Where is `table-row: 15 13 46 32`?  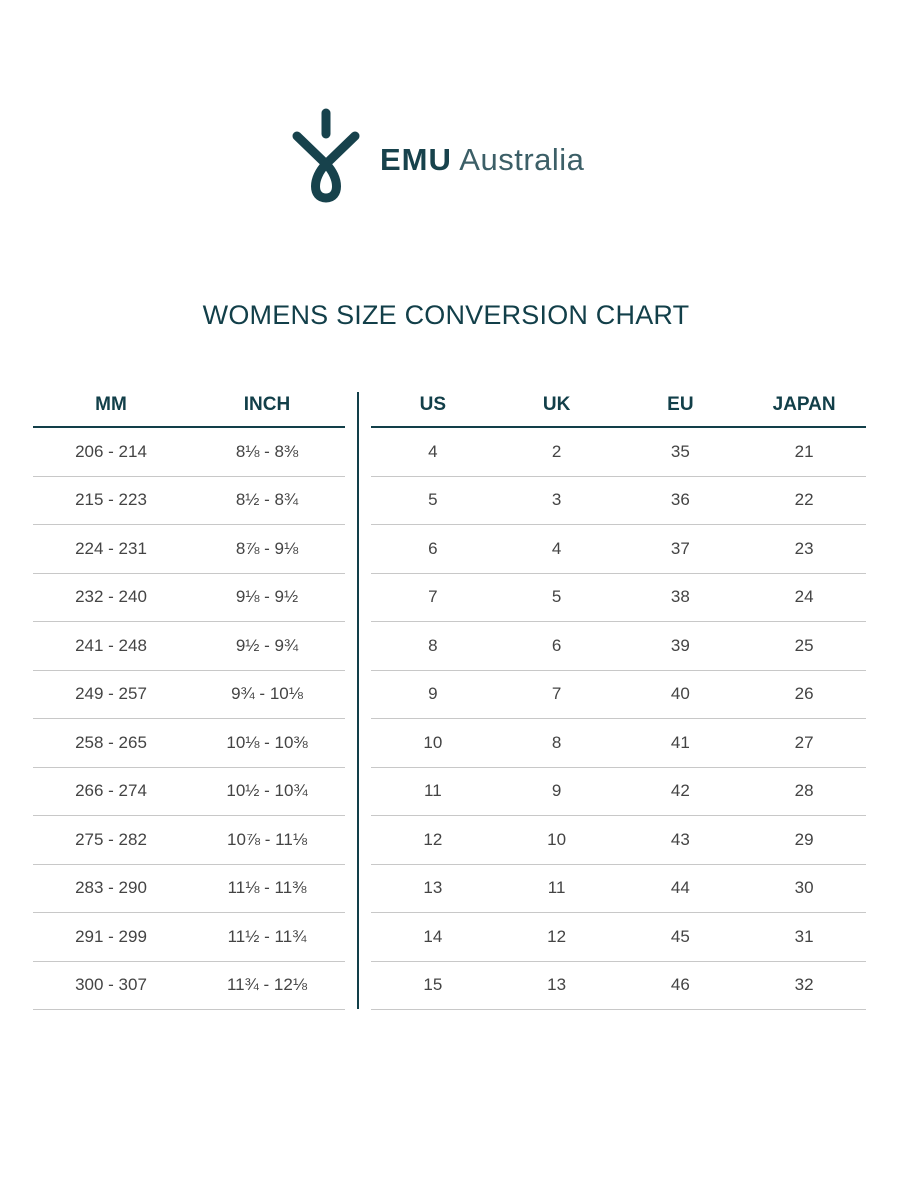 table-row: 15 13 46 32 is located at coordinates (618, 986).